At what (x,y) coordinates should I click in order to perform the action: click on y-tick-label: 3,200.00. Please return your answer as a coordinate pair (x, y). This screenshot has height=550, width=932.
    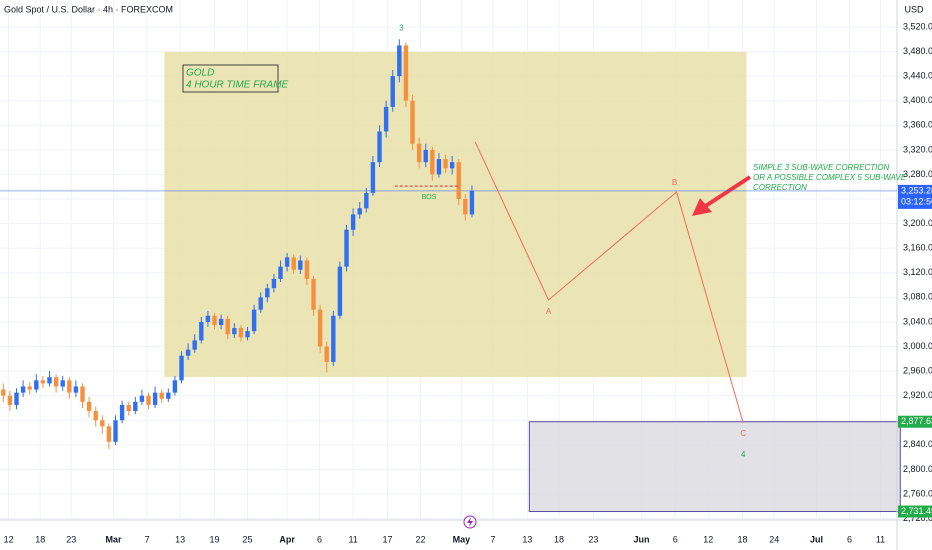
    Looking at the image, I should click on (917, 223).